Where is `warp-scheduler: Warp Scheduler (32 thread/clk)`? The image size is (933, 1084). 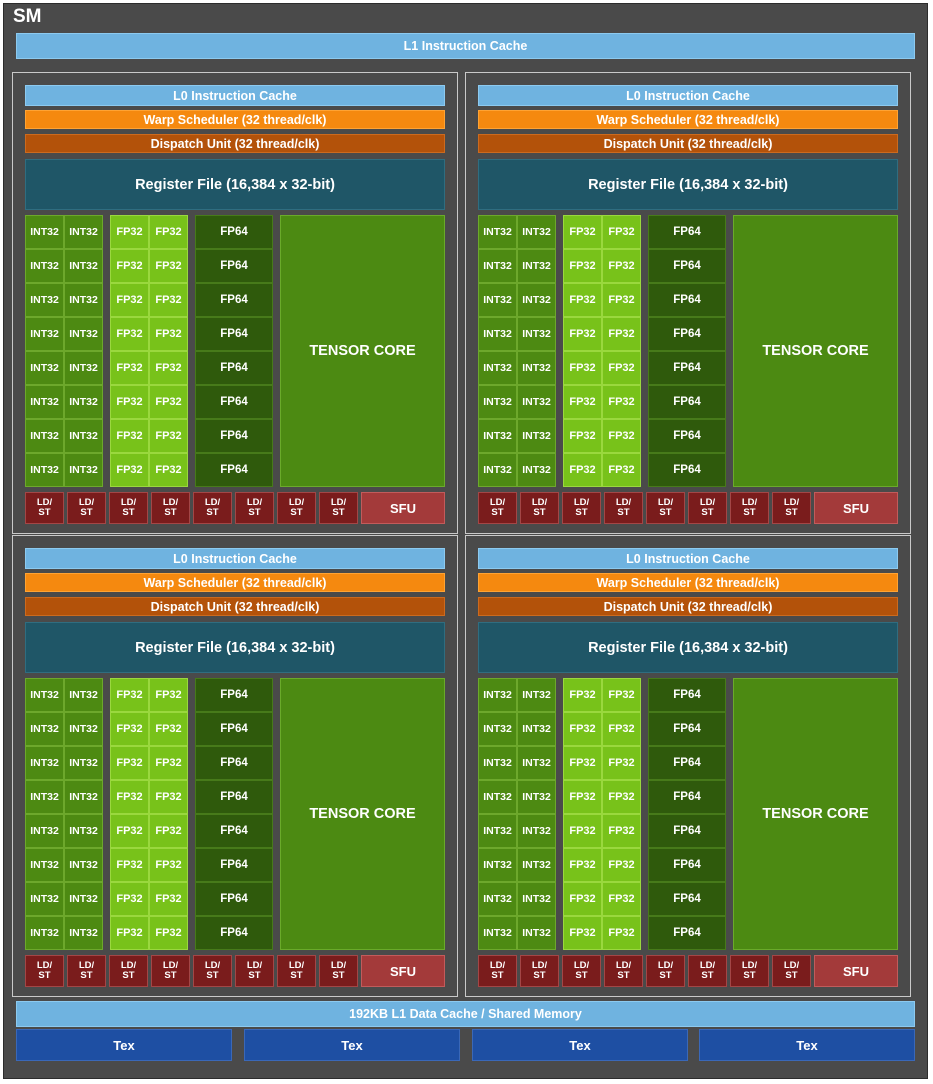 warp-scheduler: Warp Scheduler (32 thread/clk) is located at coordinates (688, 582).